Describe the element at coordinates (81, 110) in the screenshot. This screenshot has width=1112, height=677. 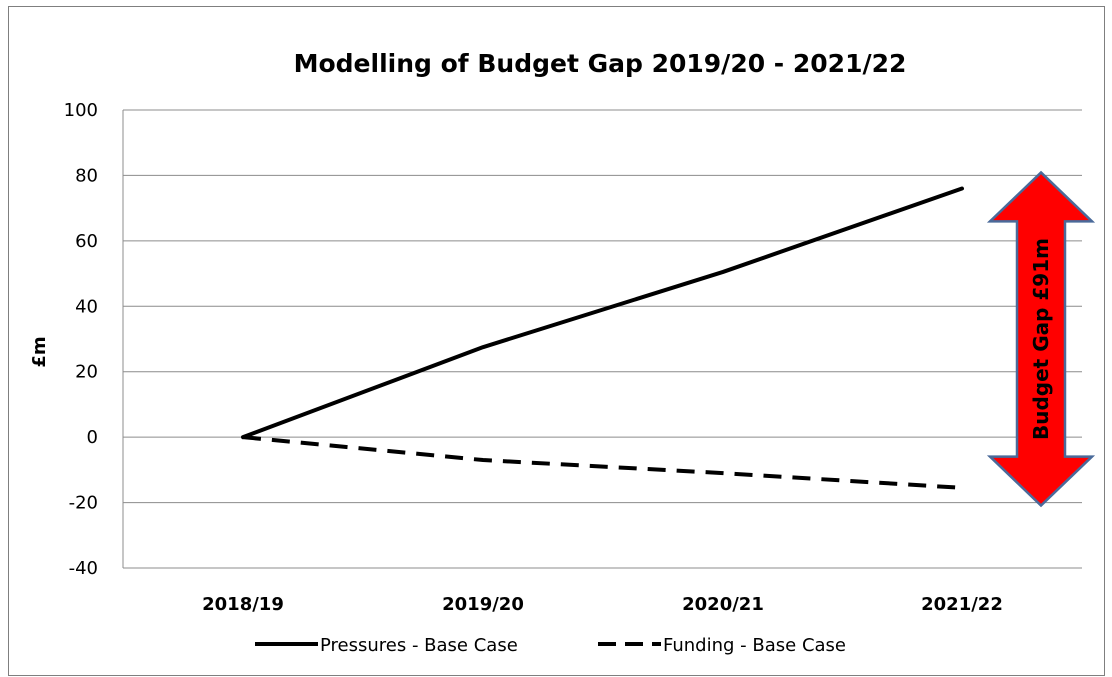
I see `y-tick-label: 100` at that location.